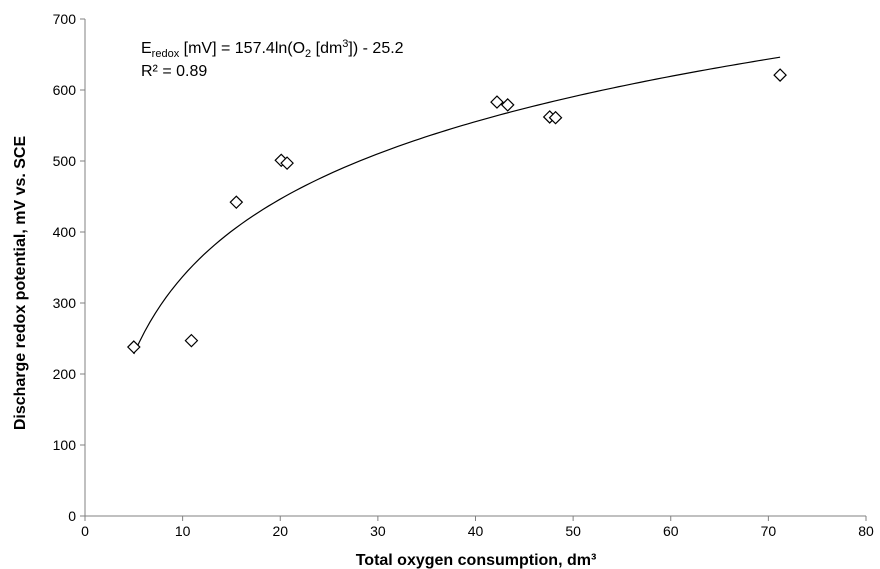 This screenshot has width=880, height=569. I want to click on trendline-equation: Eredox [mV] = 157.4ln(O2 [dm3]) - 25.2, so click(272, 49).